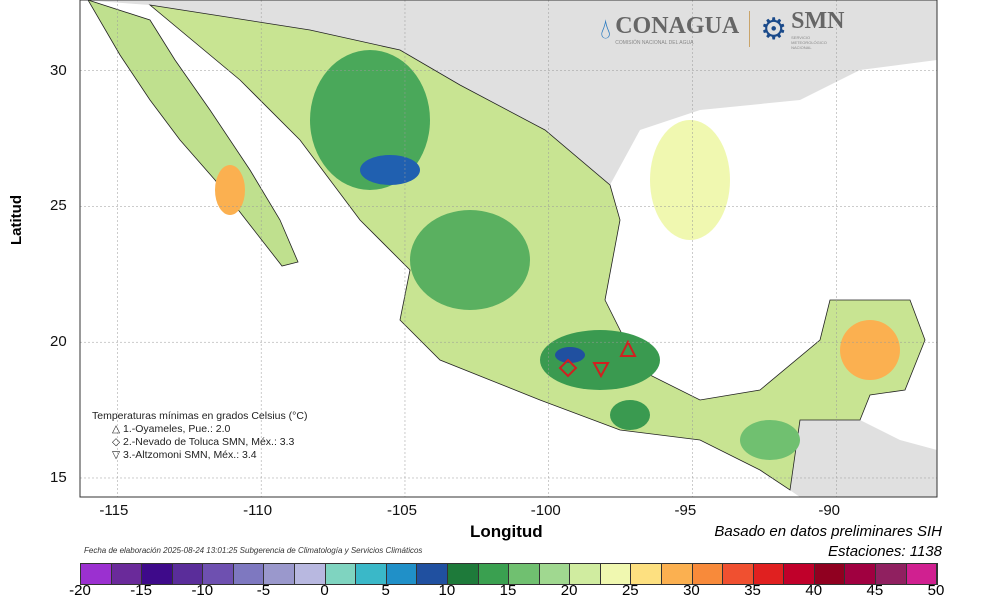 Image resolution: width=992 pixels, height=599 pixels. Describe the element at coordinates (141, 590) in the screenshot. I see `colorbar-label: -15` at that location.